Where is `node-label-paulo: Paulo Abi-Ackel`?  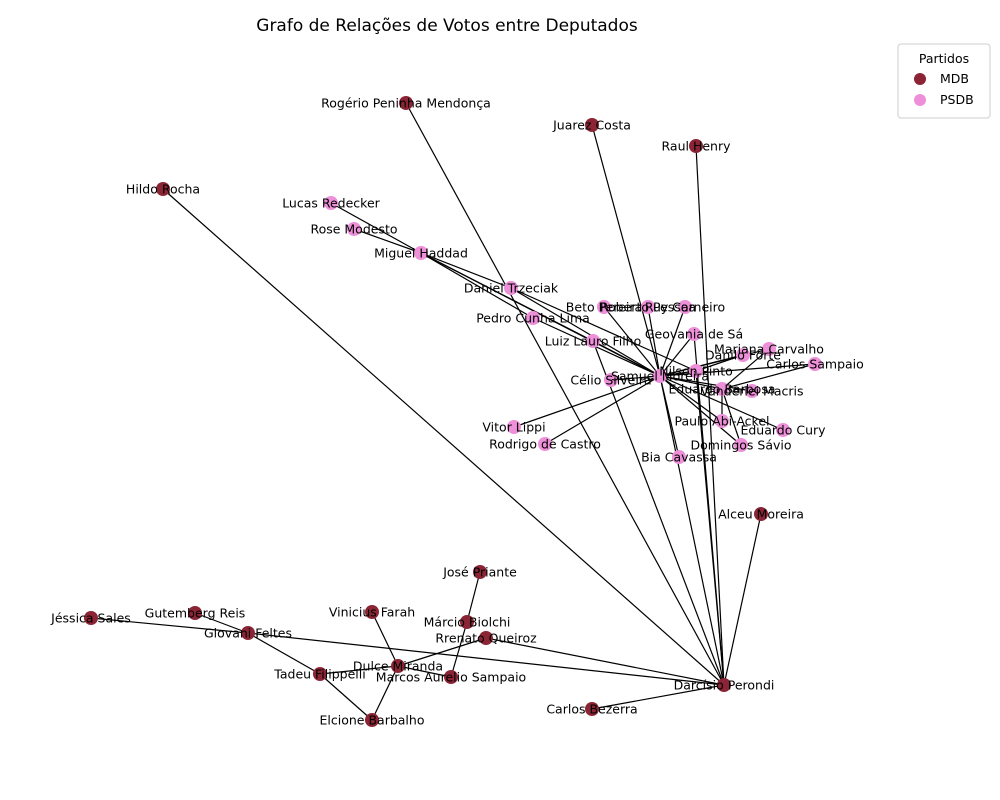 node-label-paulo: Paulo Abi-Ackel is located at coordinates (721, 421).